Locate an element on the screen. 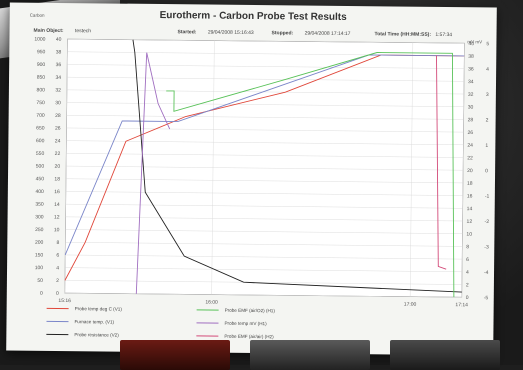 Image resolution: width=523 pixels, height=370 pixels. y-tick-label-left-2: 40 is located at coordinates (59, 40).